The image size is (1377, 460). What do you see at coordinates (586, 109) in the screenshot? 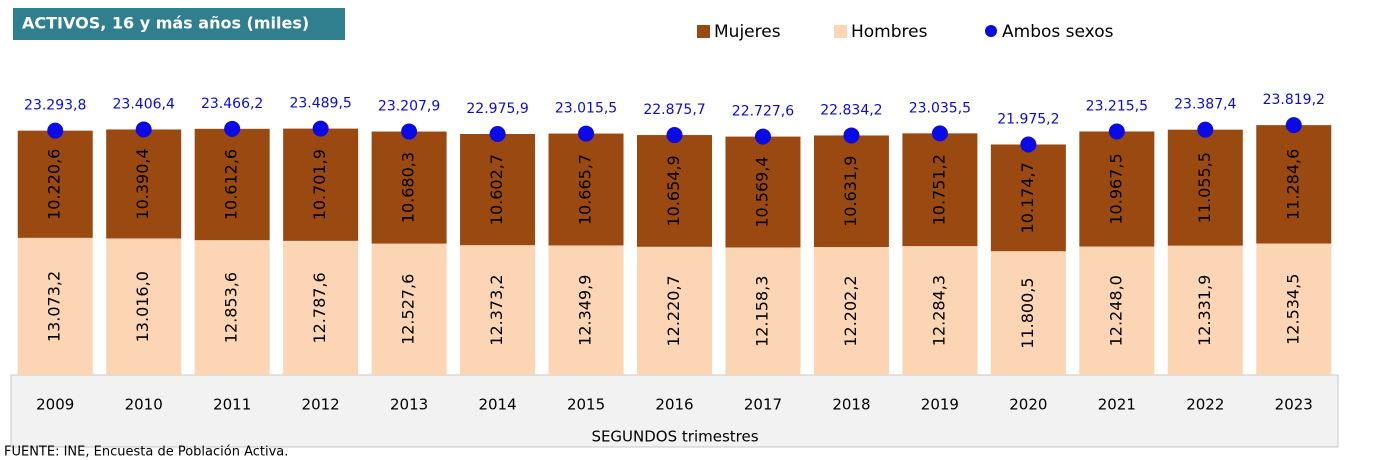
I see `total-label: 23.015,5` at bounding box center [586, 109].